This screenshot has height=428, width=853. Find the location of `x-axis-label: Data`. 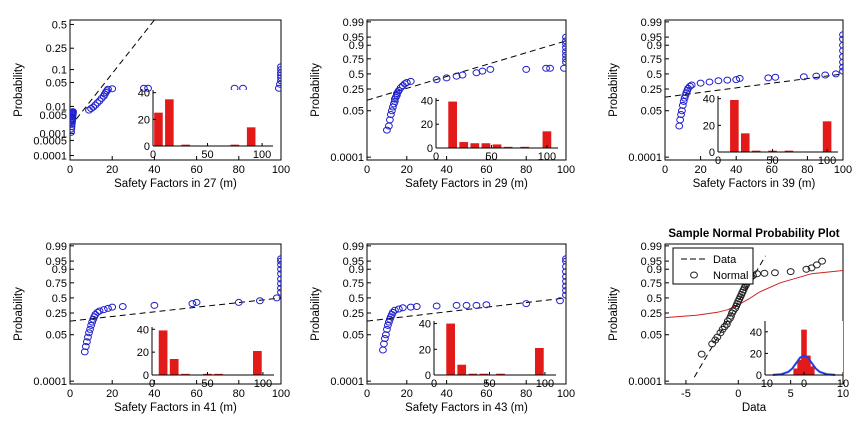

x-axis-label: Data is located at coordinates (754, 408).